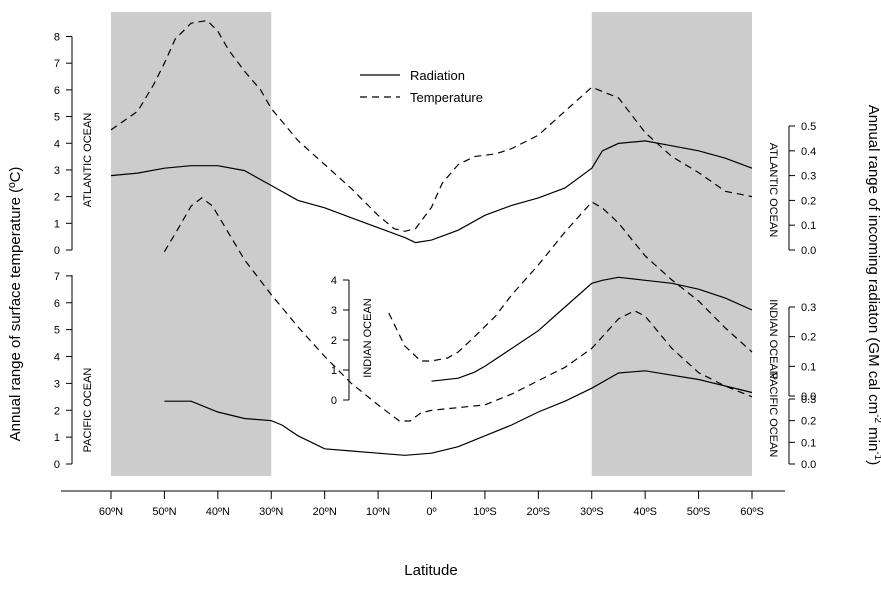  What do you see at coordinates (57, 411) in the screenshot?
I see `pacific-left-axis-tick-label: 2` at bounding box center [57, 411].